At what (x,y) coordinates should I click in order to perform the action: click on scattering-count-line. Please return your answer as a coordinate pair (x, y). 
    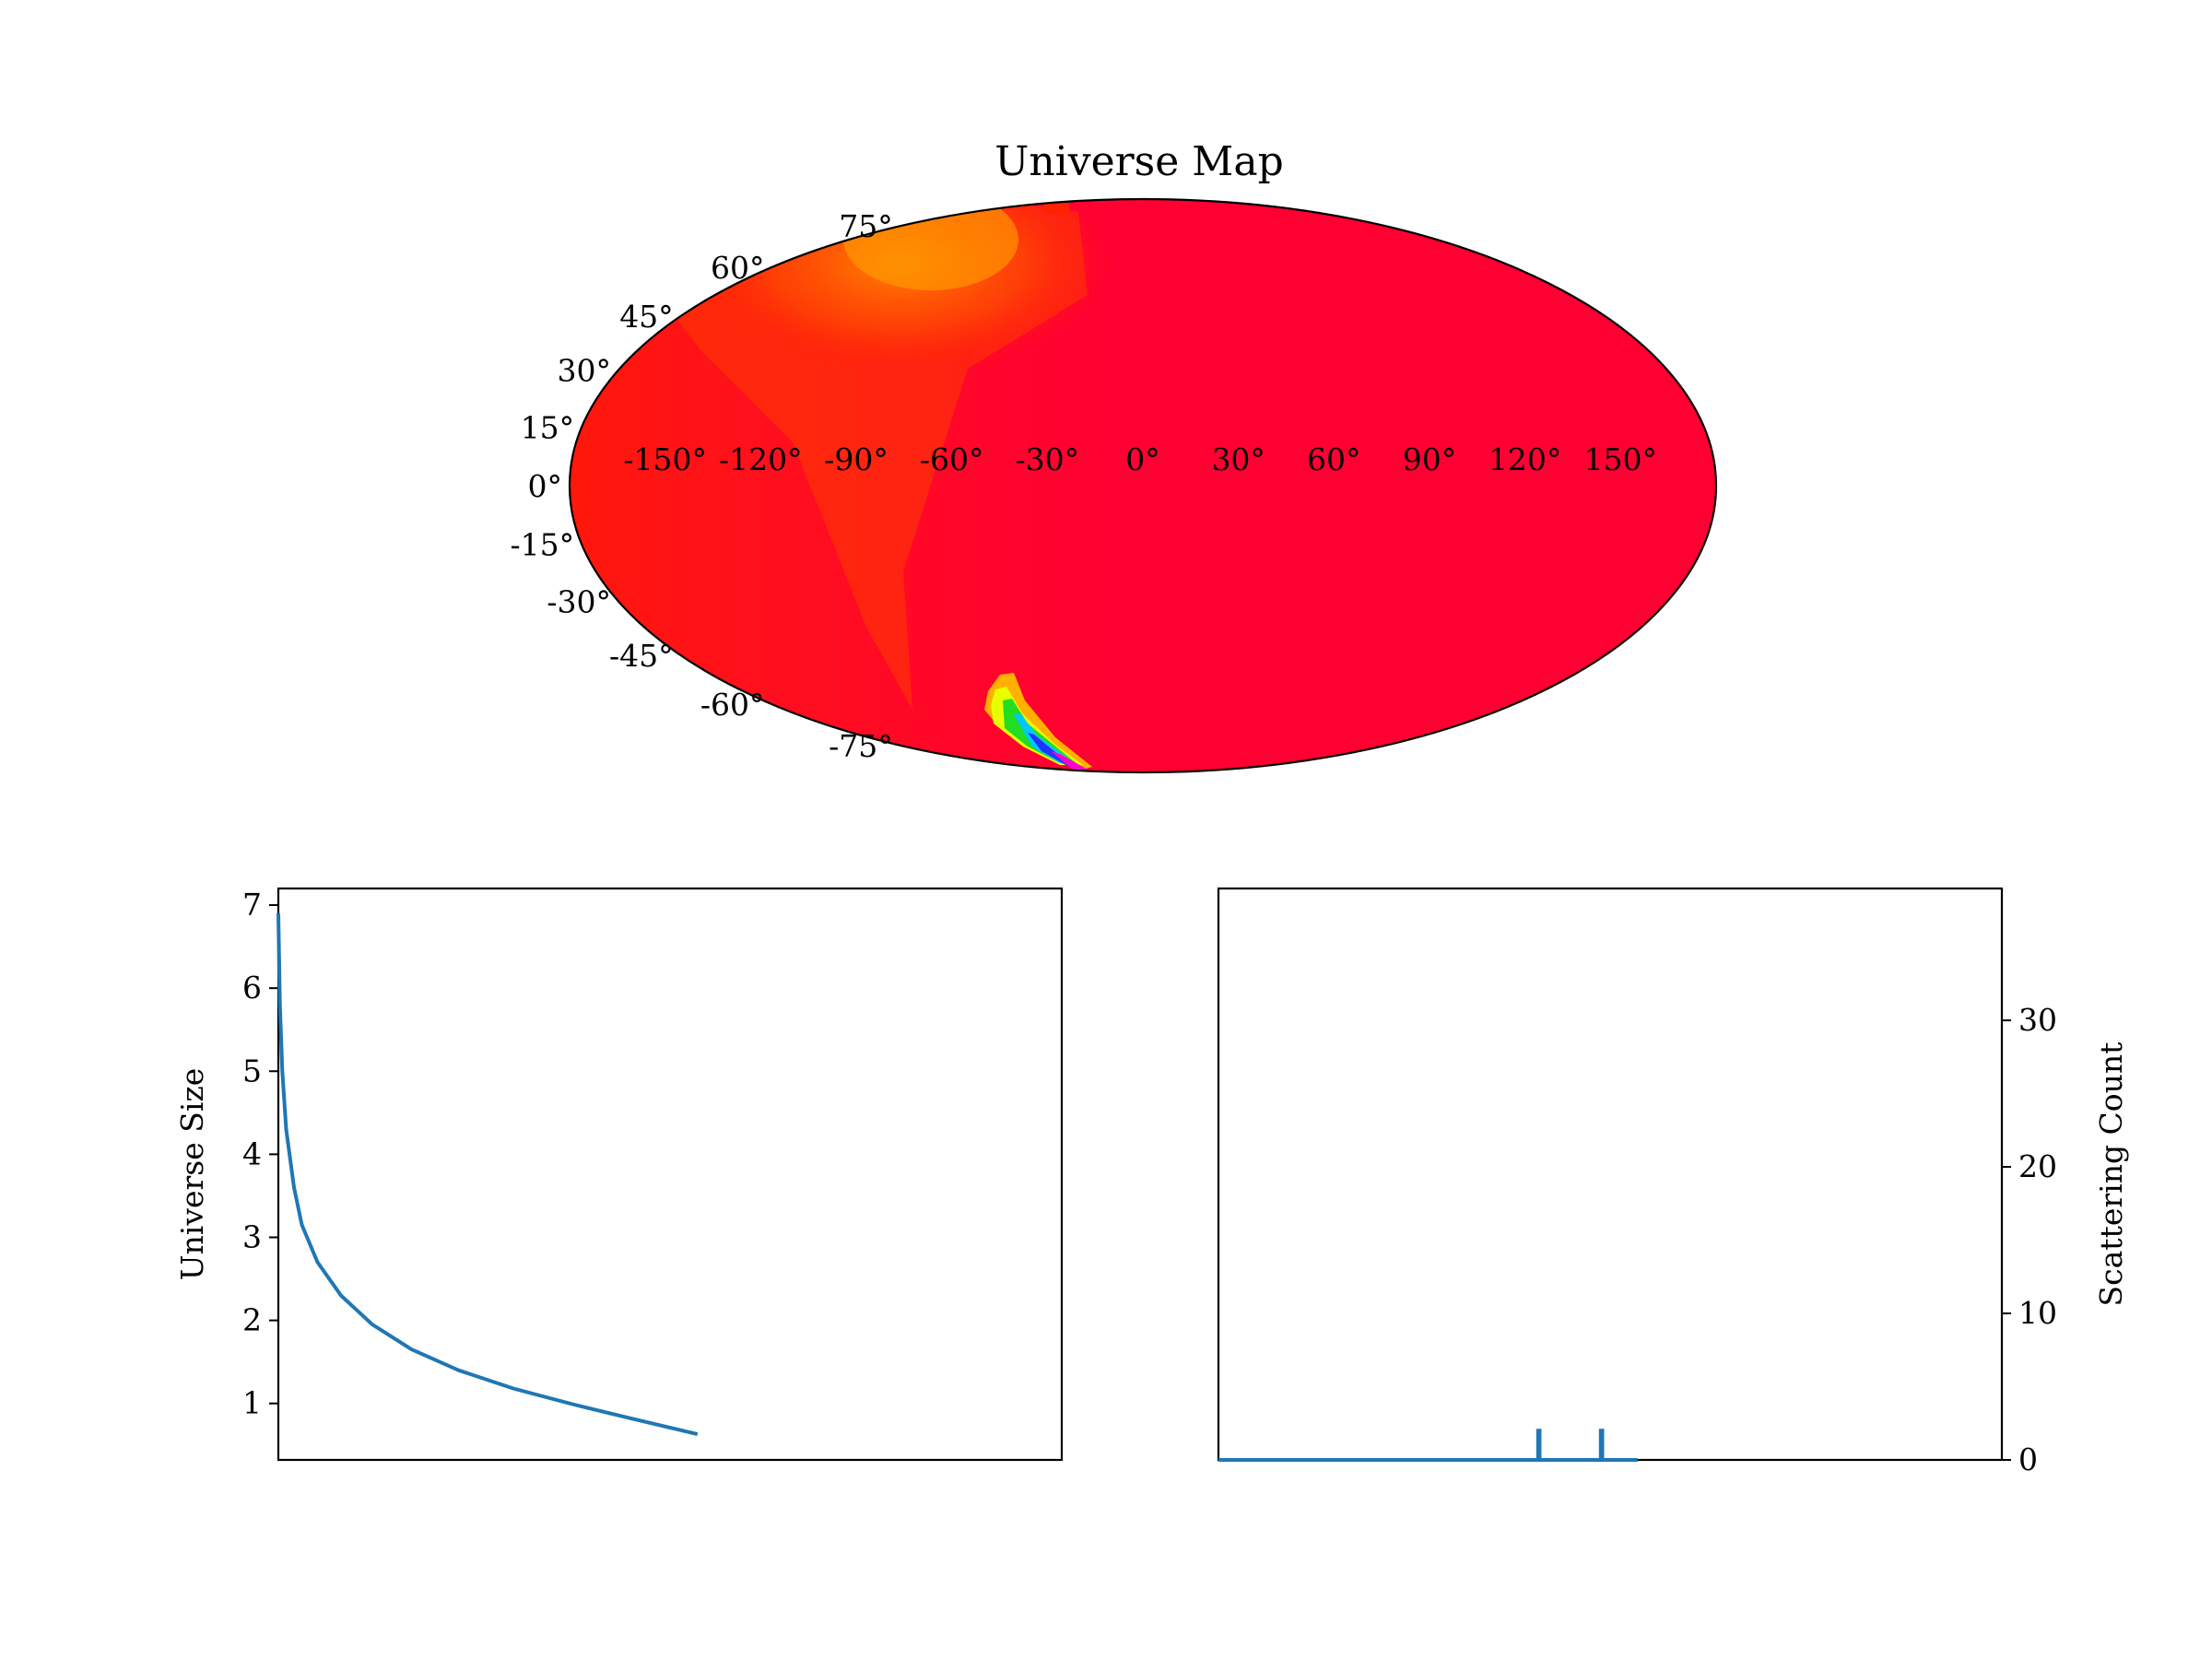
    Looking at the image, I should click on (1428, 1445).